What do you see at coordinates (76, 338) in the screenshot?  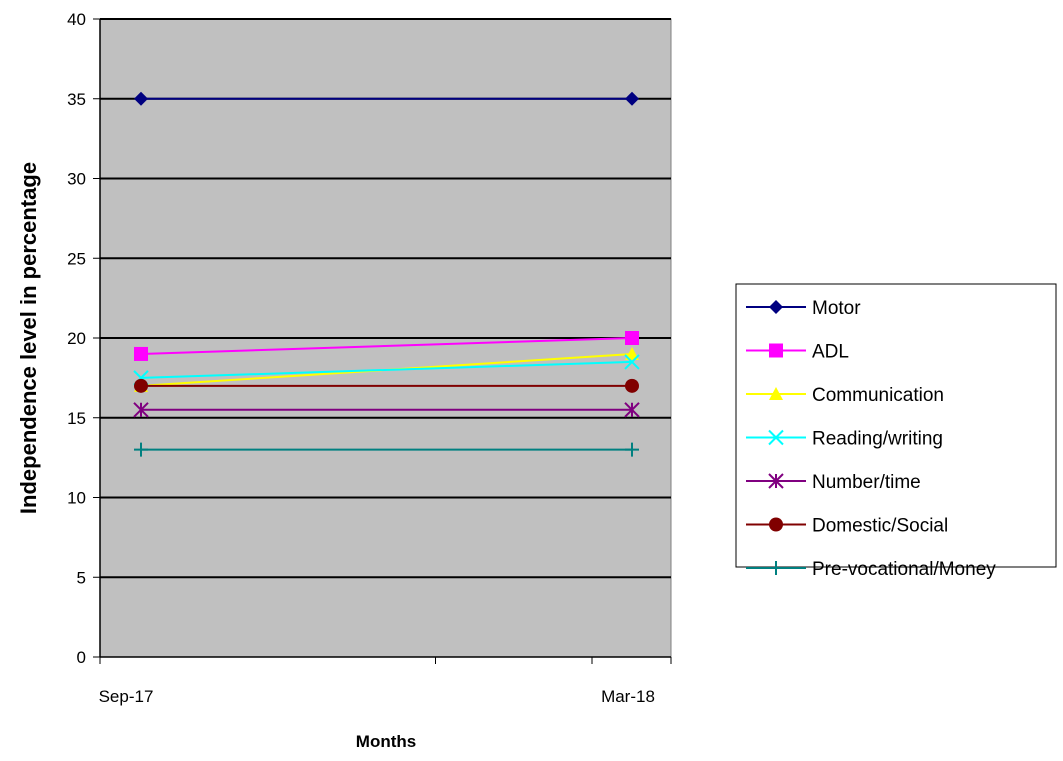 I see `y-tick-label: 20` at bounding box center [76, 338].